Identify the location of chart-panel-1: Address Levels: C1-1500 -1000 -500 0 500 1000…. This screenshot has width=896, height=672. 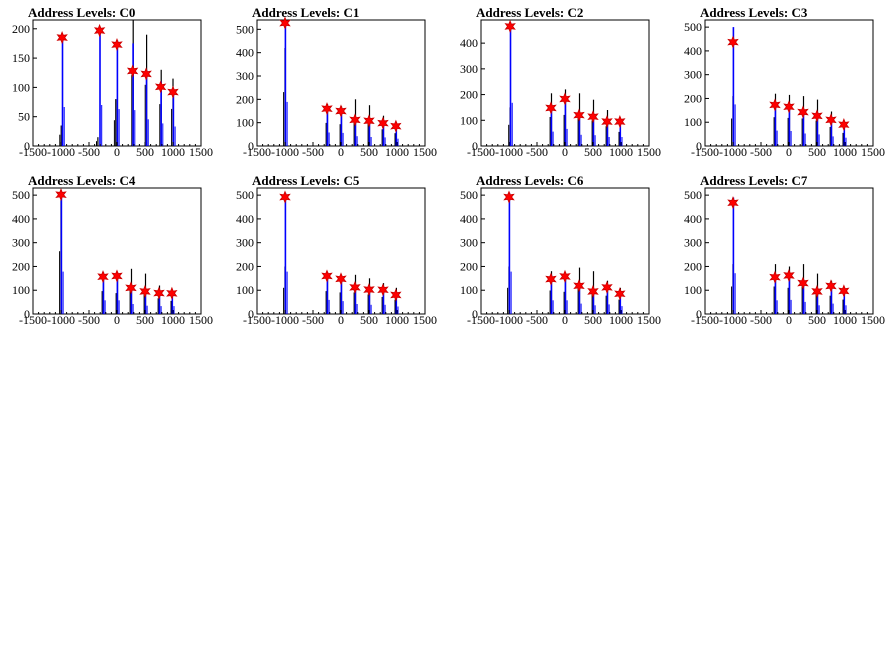
(336, 82).